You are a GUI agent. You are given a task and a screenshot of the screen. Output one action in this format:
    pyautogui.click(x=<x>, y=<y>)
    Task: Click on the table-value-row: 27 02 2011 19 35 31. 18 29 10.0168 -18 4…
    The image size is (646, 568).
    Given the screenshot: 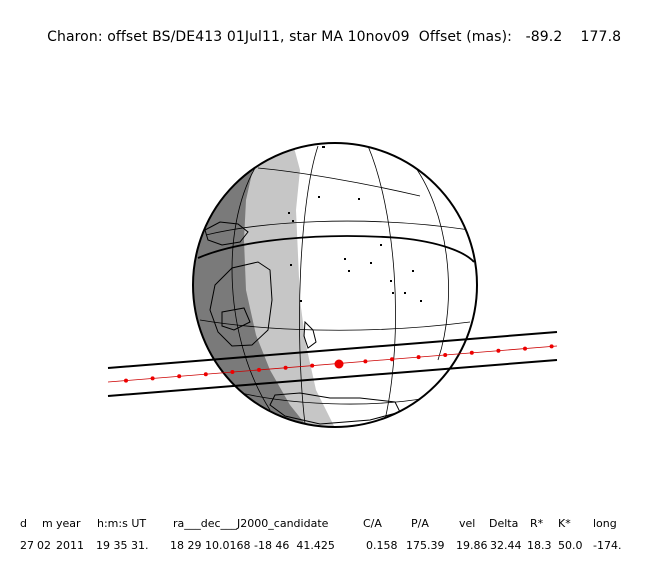 What is the action you would take?
    pyautogui.click(x=323, y=549)
    